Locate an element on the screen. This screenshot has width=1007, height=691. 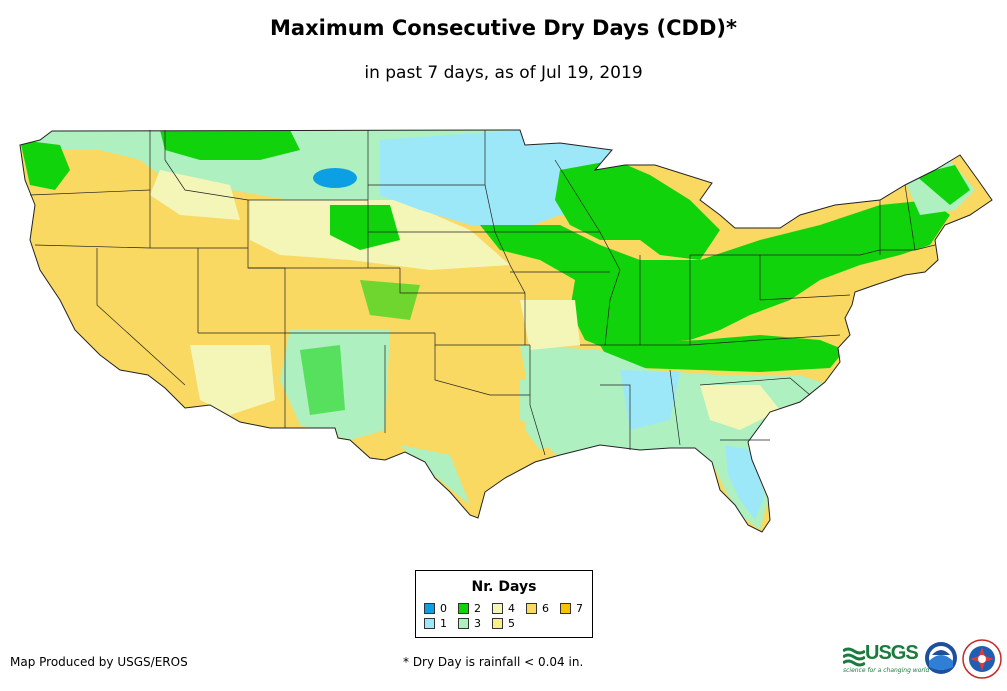
dry-day-footnote: * Dry Day is rainfall < 0.04 in. is located at coordinates (493, 662).